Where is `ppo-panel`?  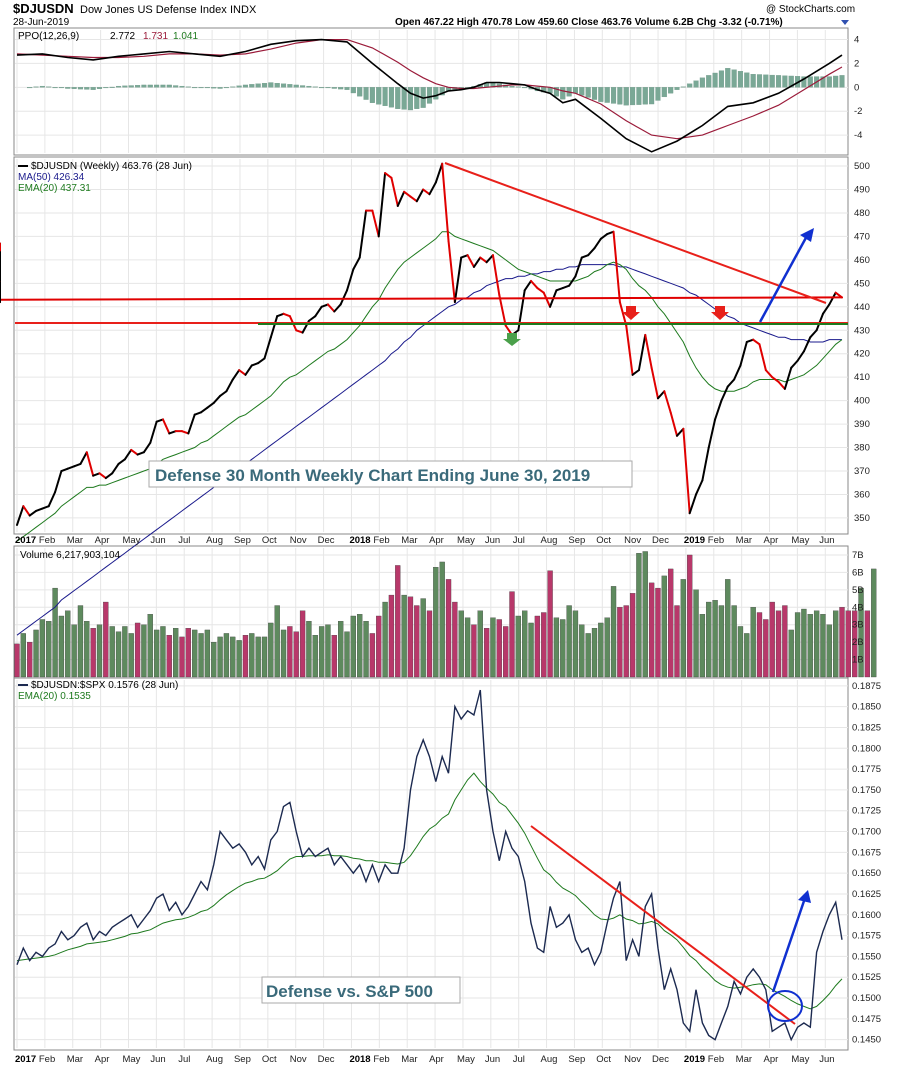
ppo-panel is located at coordinates (431, 91).